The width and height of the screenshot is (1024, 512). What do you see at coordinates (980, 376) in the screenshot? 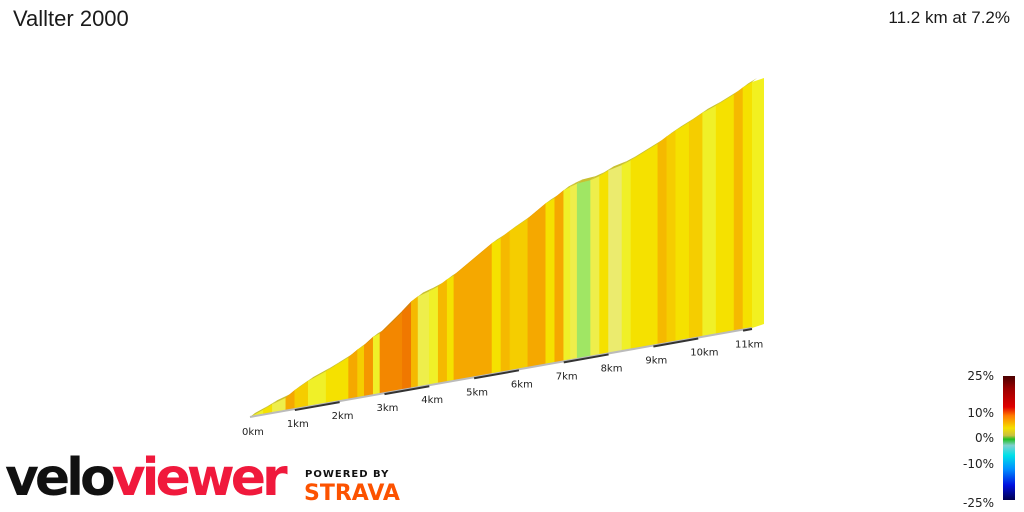
I see `legend-label-25: 25%` at bounding box center [980, 376].